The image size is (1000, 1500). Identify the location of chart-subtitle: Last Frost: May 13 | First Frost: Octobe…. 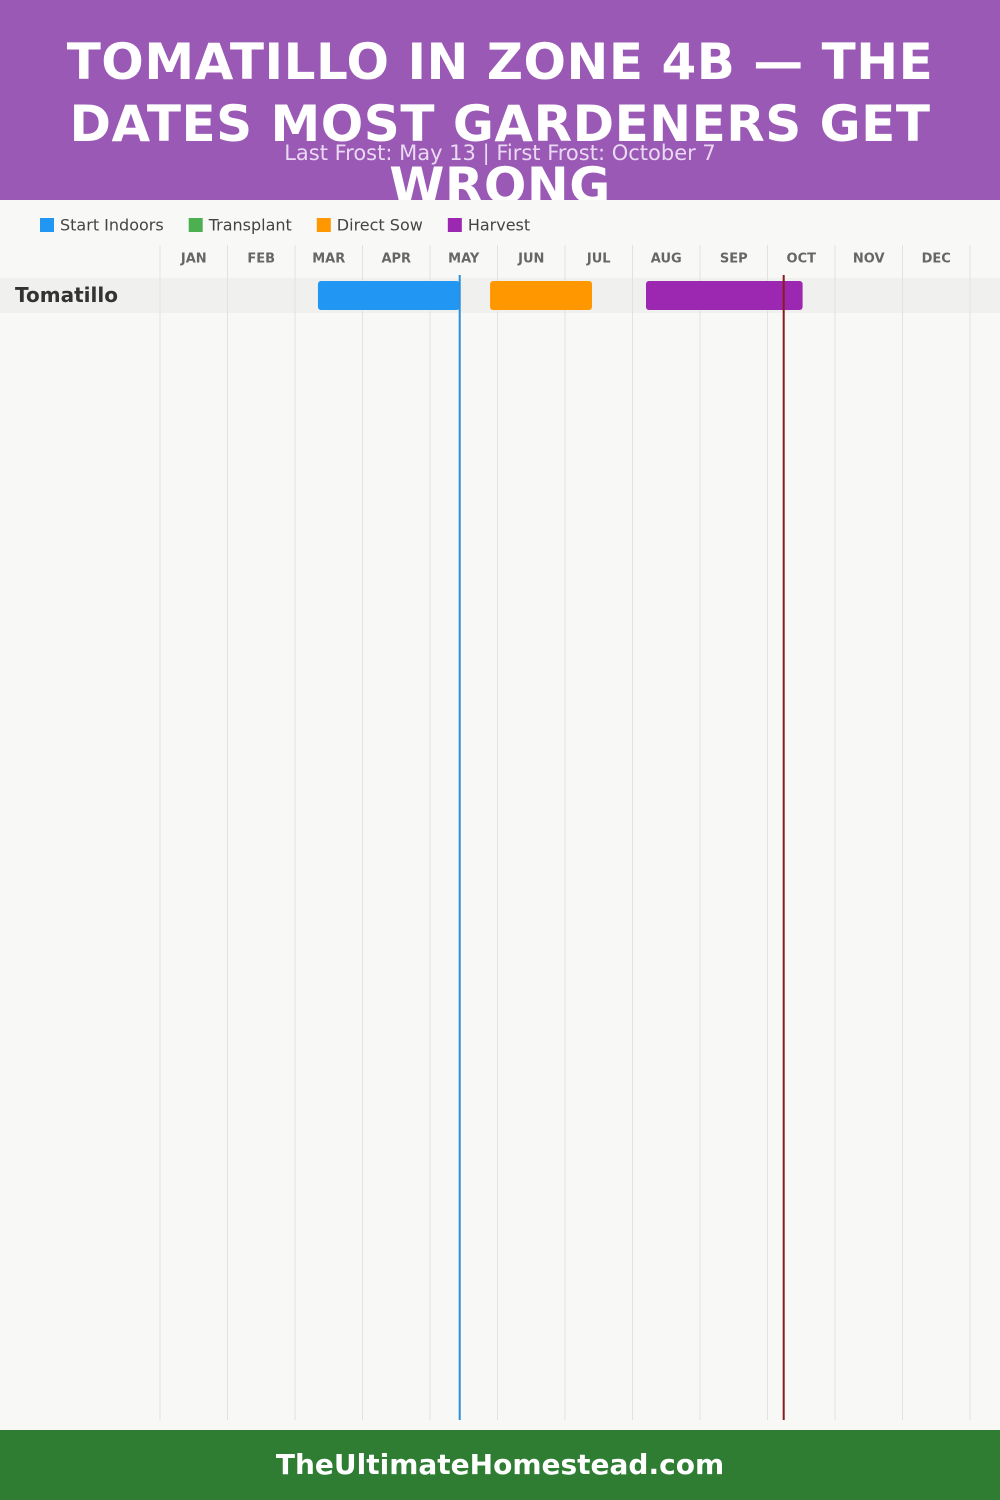
(500, 153).